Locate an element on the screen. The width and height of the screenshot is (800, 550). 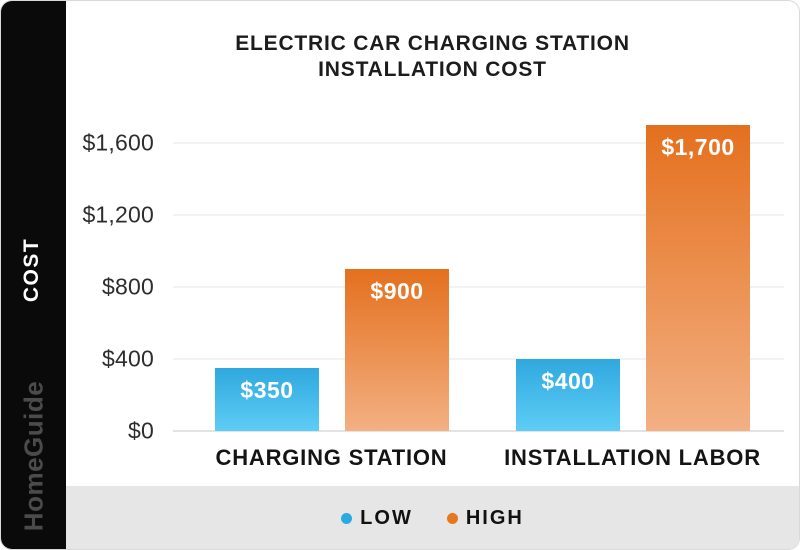
y-tick-label: $0 is located at coordinates (141, 430).